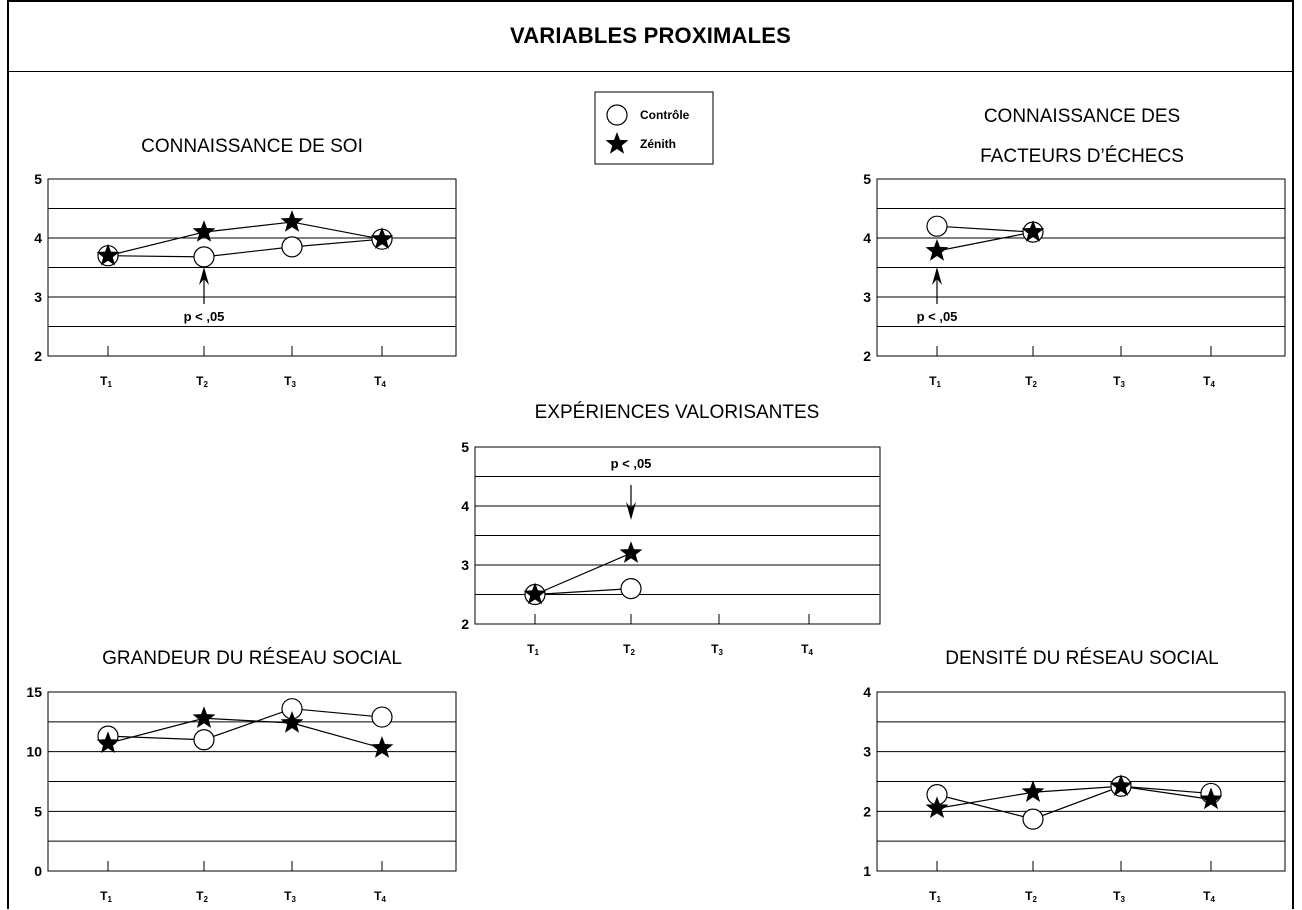 The image size is (1302, 910). I want to click on y-tick-label: 0, so click(38, 871).